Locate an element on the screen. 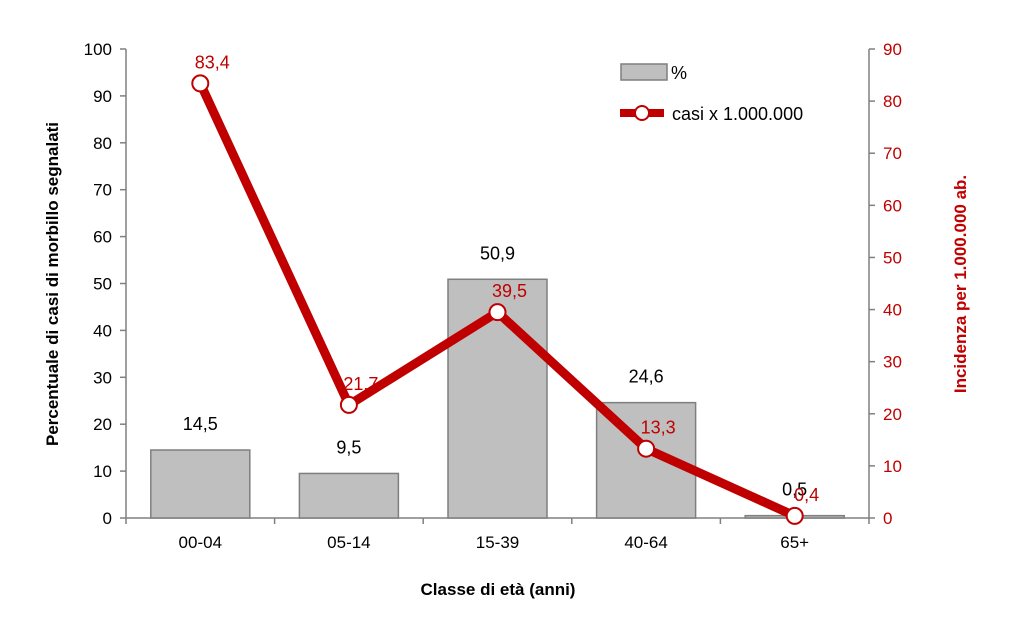 The height and width of the screenshot is (623, 1012). y2-axis-title: Incidenza per 1.000.000 ab. is located at coordinates (960, 284).